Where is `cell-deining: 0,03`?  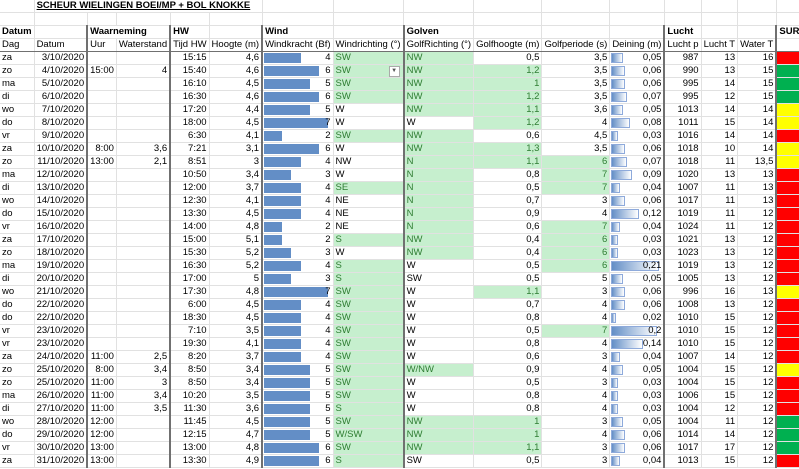
cell-deining: 0,03 is located at coordinates (637, 253).